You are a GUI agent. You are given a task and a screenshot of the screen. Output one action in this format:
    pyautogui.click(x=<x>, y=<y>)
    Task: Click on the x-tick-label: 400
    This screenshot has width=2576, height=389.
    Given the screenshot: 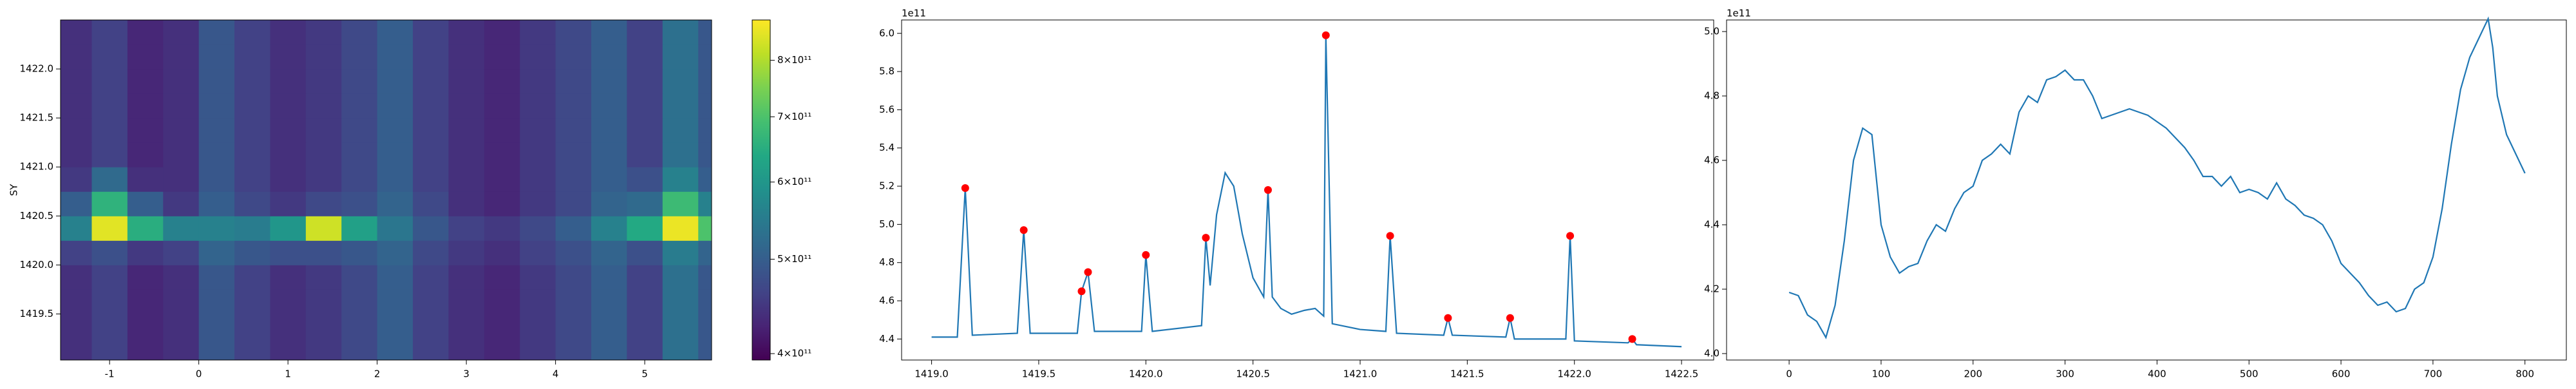 What is the action you would take?
    pyautogui.click(x=2157, y=374)
    